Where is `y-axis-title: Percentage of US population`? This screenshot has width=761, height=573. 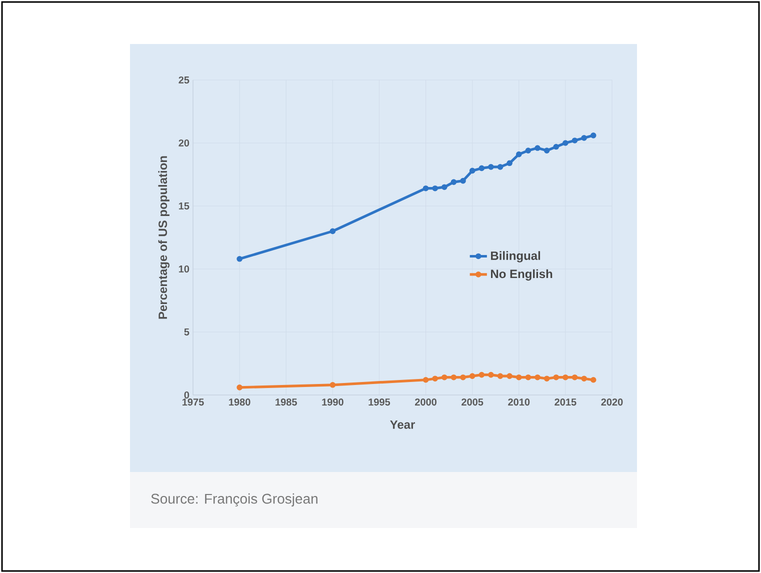
y-axis-title: Percentage of US population is located at coordinates (164, 237).